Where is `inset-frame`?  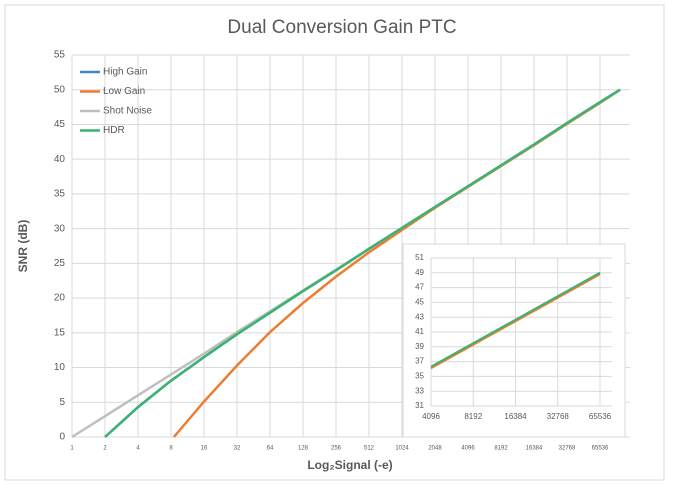
inset-frame is located at coordinates (514, 340).